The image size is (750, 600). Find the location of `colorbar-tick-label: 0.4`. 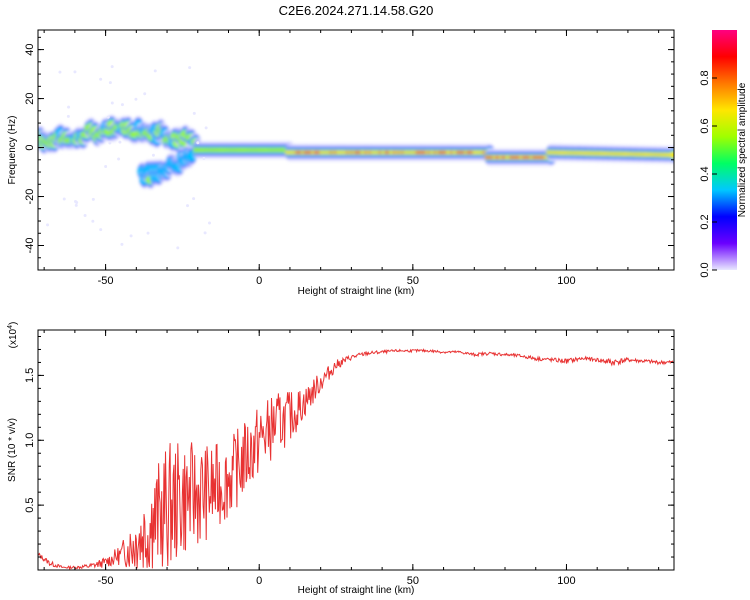

colorbar-tick-label: 0.4 is located at coordinates (705, 173).